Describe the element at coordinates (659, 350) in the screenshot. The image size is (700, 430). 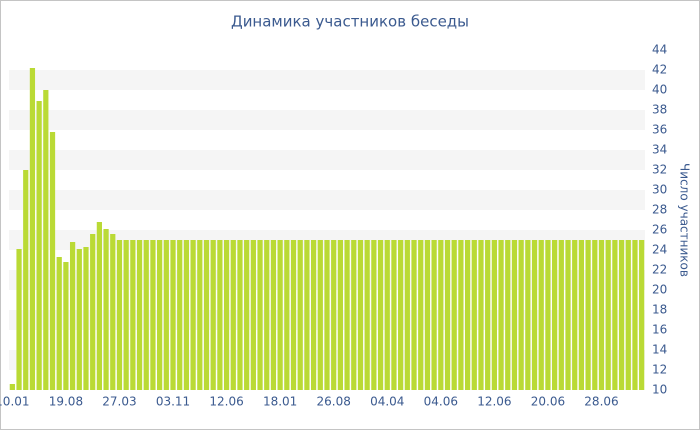
I see `y-tick-label: 14` at that location.